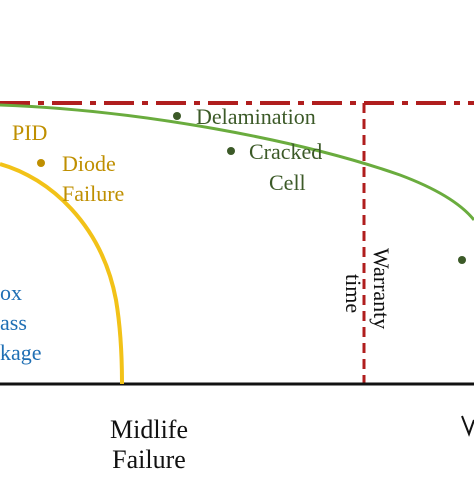  I want to click on warranty-label-line1: Warranty, so click(381, 288).